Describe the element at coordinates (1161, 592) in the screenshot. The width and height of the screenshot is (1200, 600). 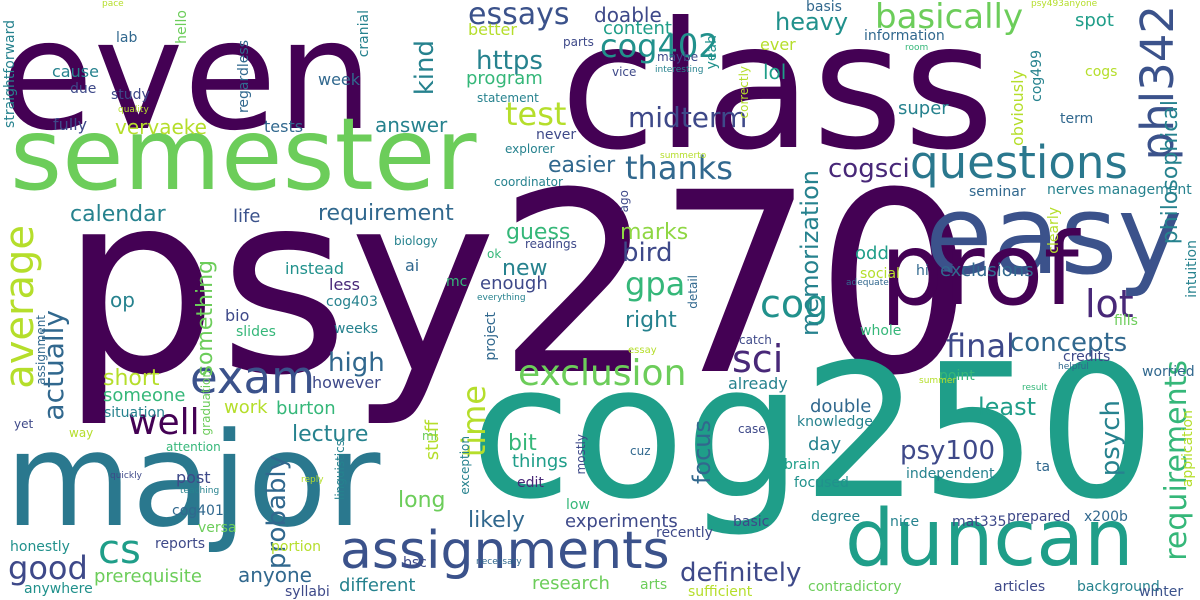
I see `word-110: winter` at that location.